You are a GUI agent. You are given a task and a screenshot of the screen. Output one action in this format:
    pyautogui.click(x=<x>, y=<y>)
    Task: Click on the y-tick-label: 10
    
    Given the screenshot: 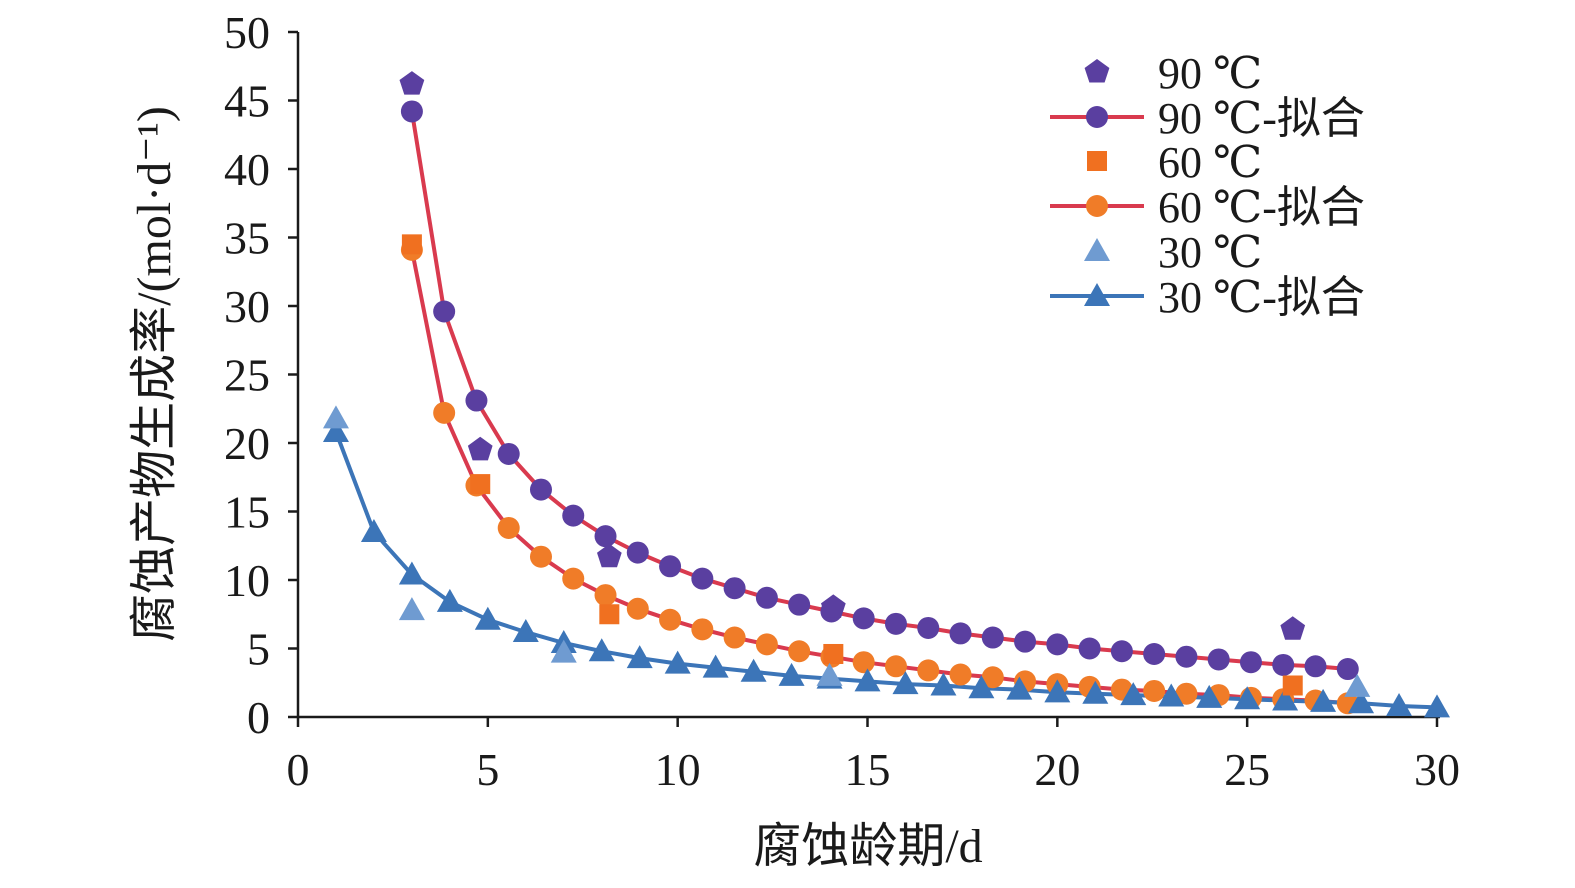 What is the action you would take?
    pyautogui.click(x=247, y=580)
    